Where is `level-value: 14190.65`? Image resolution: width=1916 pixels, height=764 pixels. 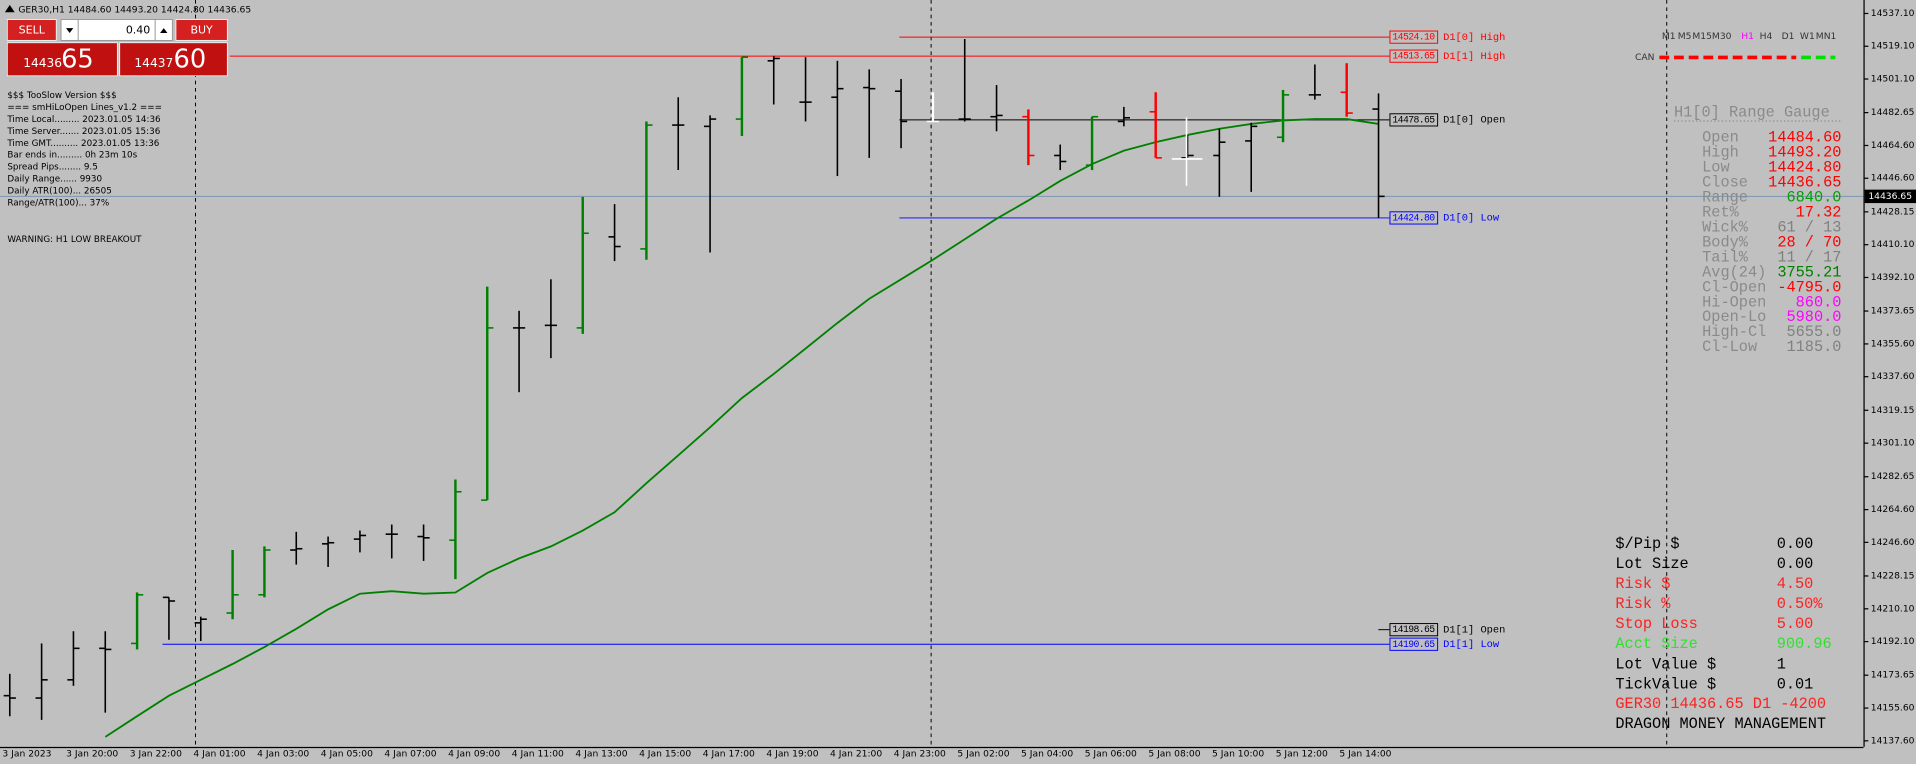
level-value: 14190.65 is located at coordinates (1413, 644).